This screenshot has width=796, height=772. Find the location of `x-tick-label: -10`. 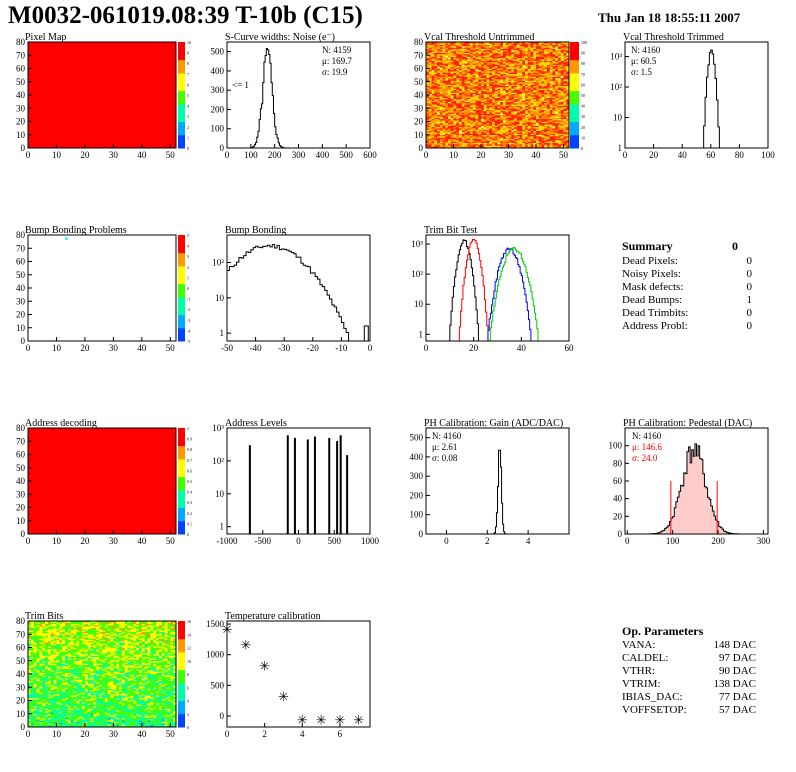

x-tick-label: -10 is located at coordinates (341, 348).